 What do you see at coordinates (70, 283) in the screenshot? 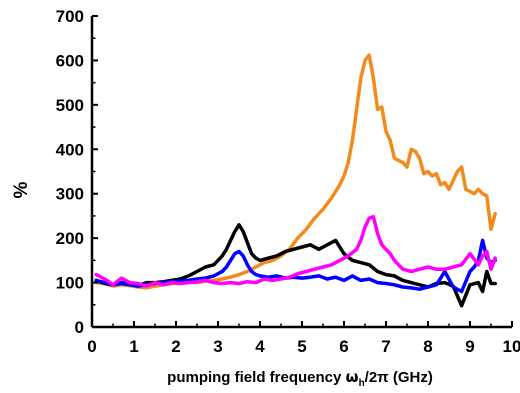
I see `y-tick-label: 100` at bounding box center [70, 283].